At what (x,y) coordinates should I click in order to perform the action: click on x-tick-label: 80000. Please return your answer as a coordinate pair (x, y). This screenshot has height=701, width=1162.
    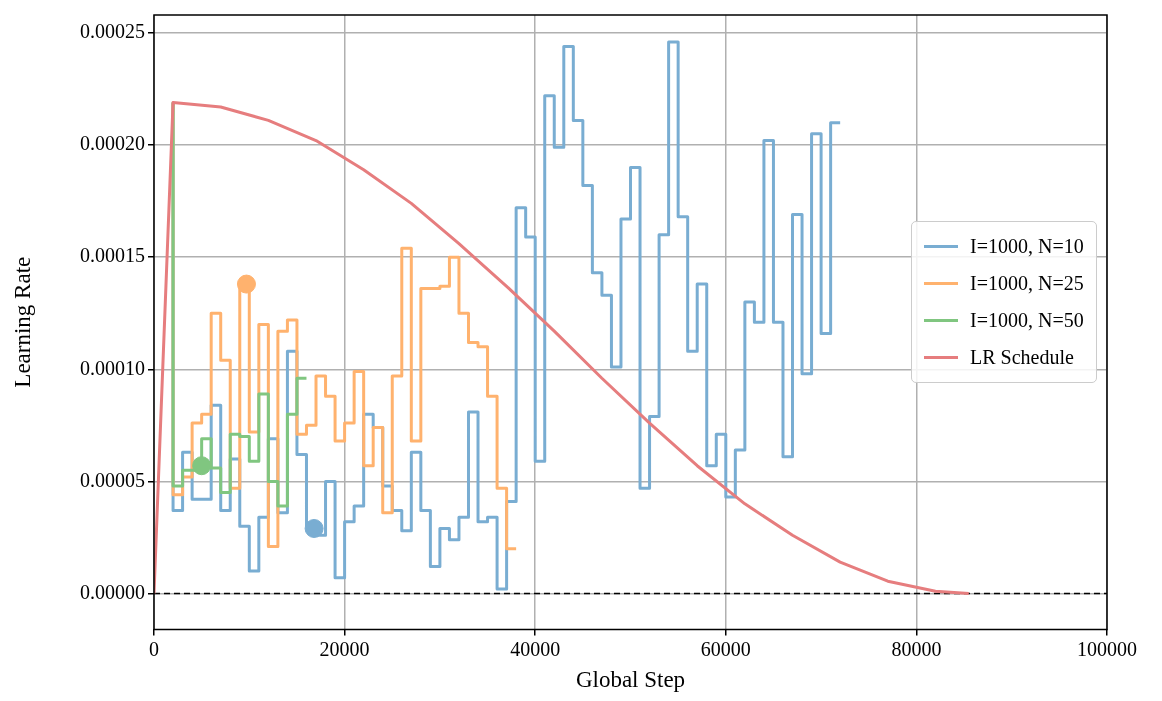
    Looking at the image, I should click on (916, 648).